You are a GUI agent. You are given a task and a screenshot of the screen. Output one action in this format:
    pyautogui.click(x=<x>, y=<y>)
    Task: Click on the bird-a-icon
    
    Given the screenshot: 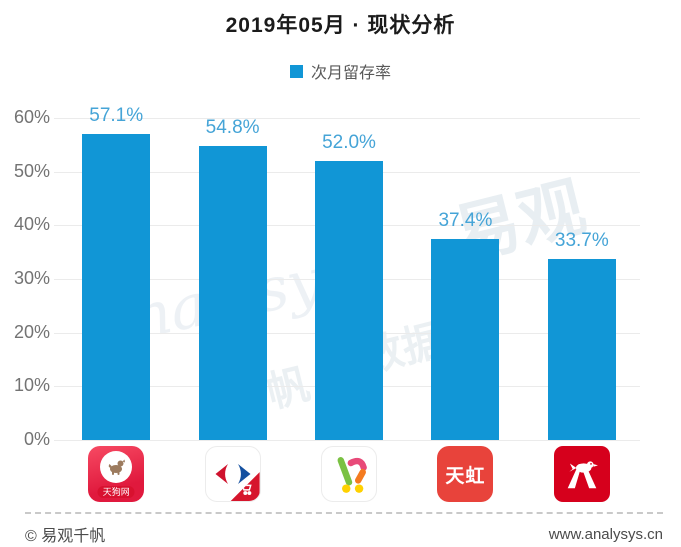 What is the action you would take?
    pyautogui.click(x=582, y=475)
    